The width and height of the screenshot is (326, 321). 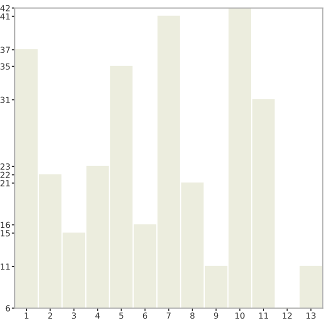 I want to click on y-tick-label: 16, so click(x=5, y=225).